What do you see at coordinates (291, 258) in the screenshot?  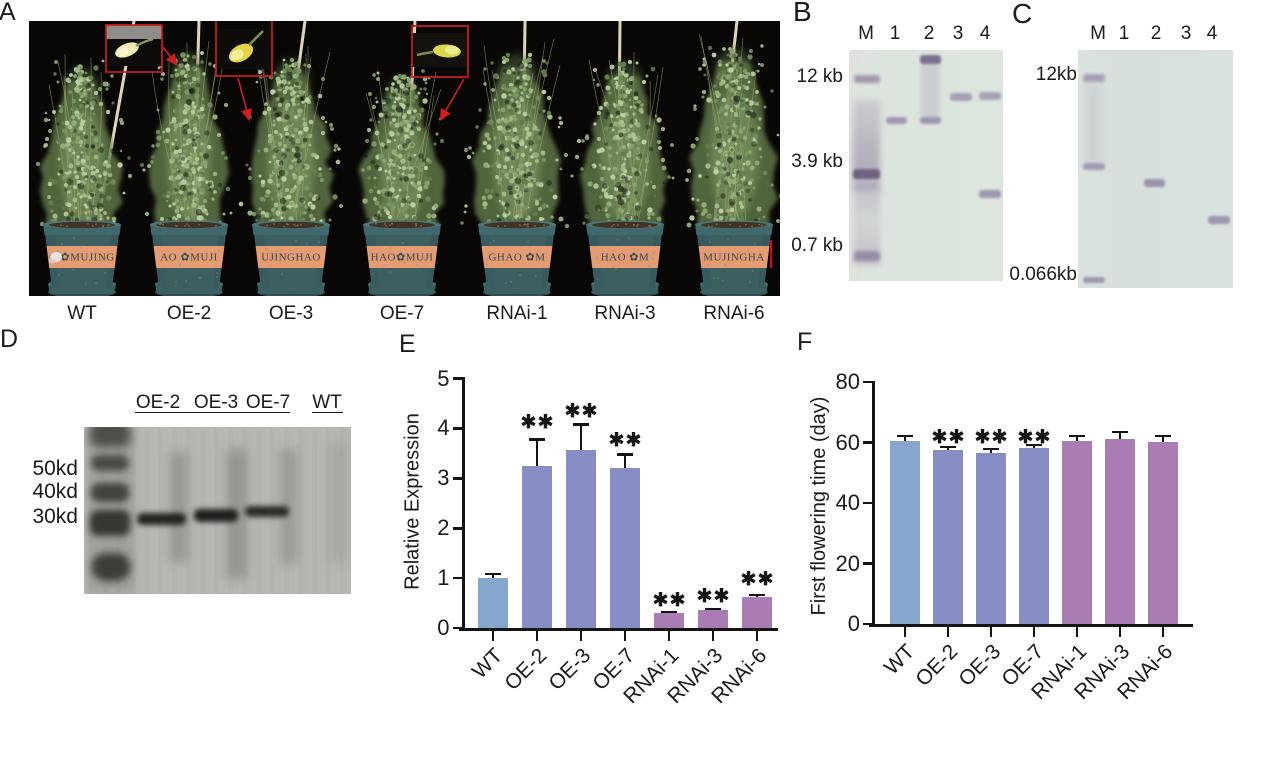 I see `svg-text: UJINGHAO` at bounding box center [291, 258].